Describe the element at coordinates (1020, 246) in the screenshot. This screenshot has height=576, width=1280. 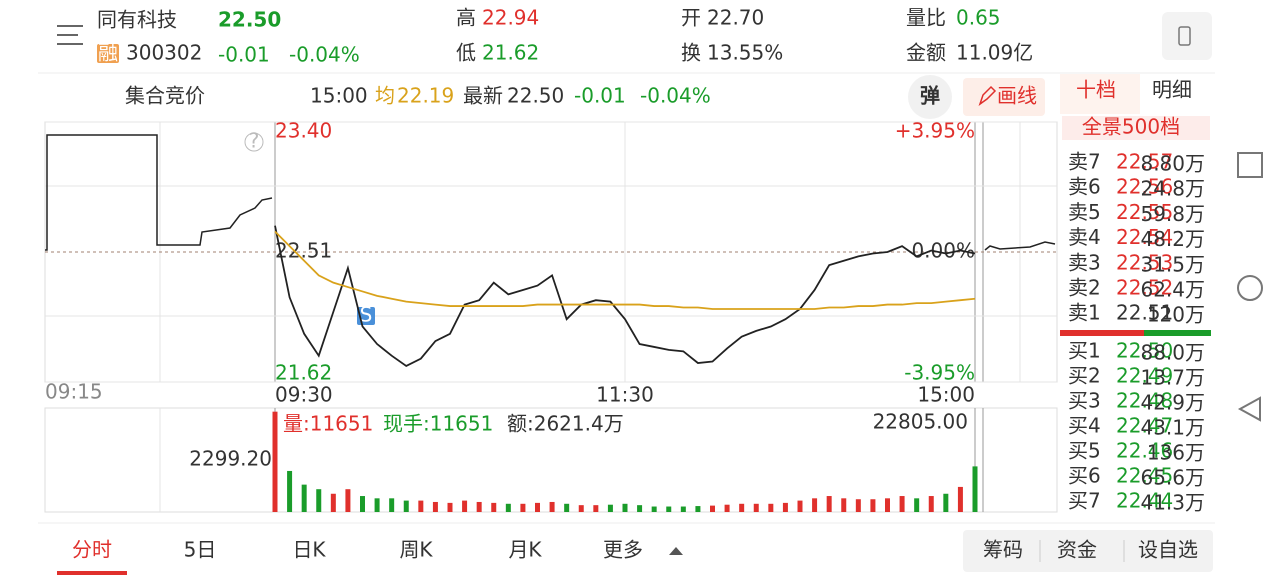
I see `after-hours-line` at that location.